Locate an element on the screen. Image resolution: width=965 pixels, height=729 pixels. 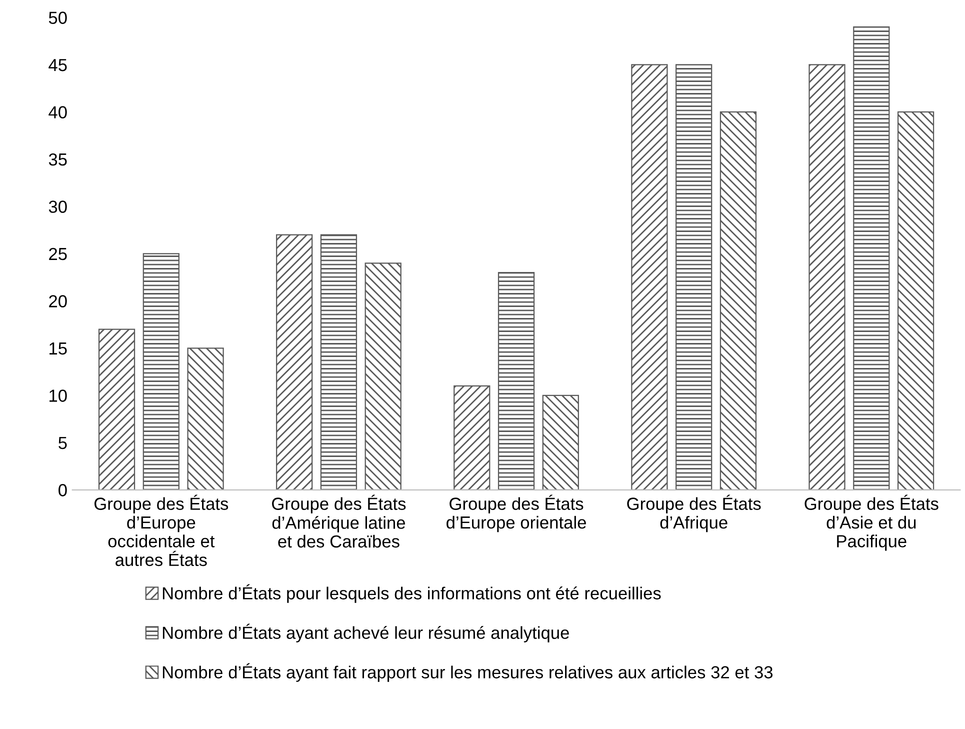
y-tick-label: 40 is located at coordinates (57, 112).